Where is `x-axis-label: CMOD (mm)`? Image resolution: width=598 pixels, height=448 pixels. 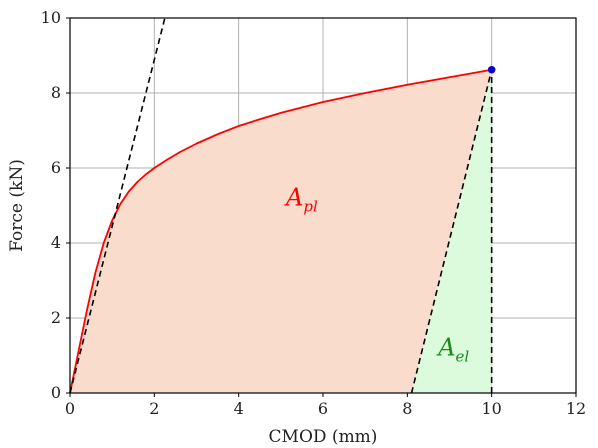
x-axis-label: CMOD (mm) is located at coordinates (323, 437).